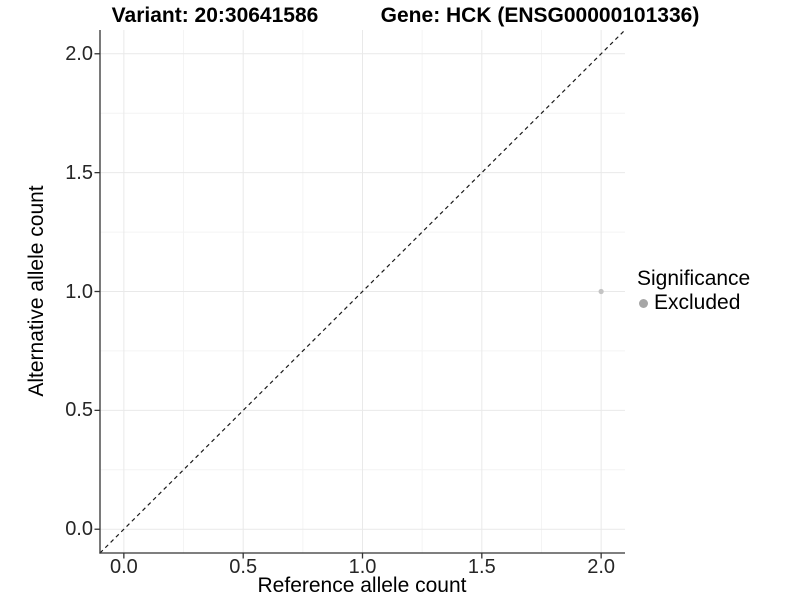 This screenshot has height=600, width=800. Describe the element at coordinates (601, 567) in the screenshot. I see `x-tick-label: 2.0` at that location.